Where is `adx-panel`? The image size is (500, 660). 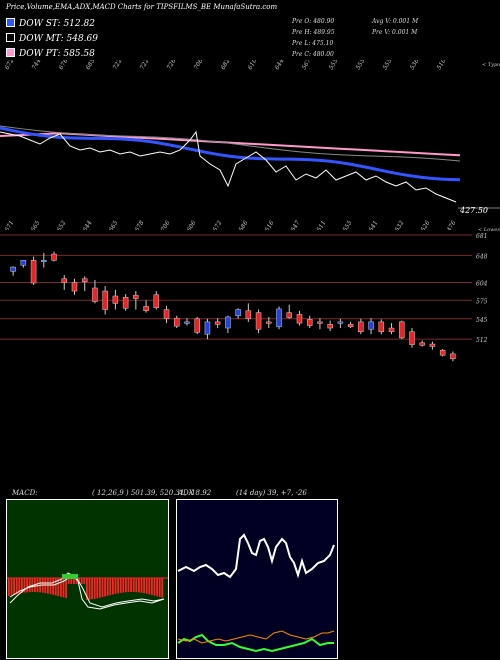
adx-panel is located at coordinates (257, 579).